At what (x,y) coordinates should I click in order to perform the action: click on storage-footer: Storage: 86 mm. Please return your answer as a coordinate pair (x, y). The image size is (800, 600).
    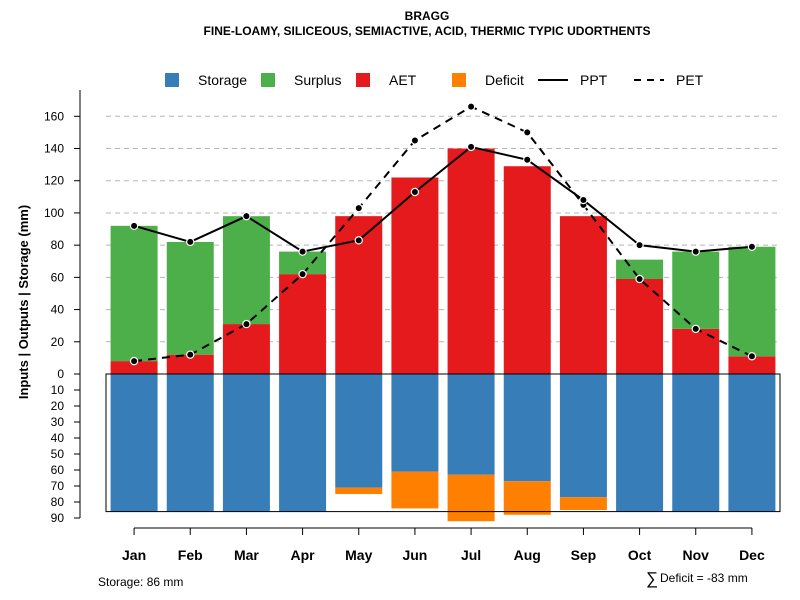
    Looking at the image, I should click on (140, 582).